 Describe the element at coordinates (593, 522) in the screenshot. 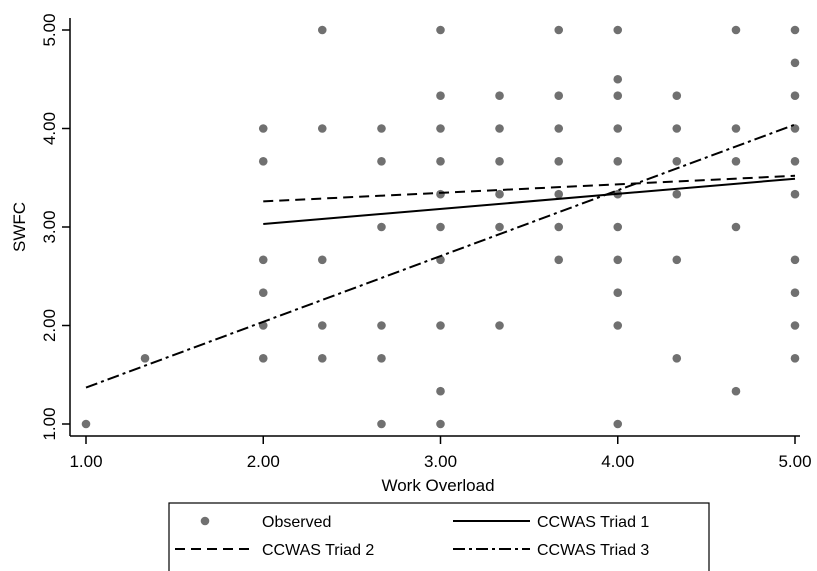

I see `legend-label: CCWAS Triad 1` at that location.